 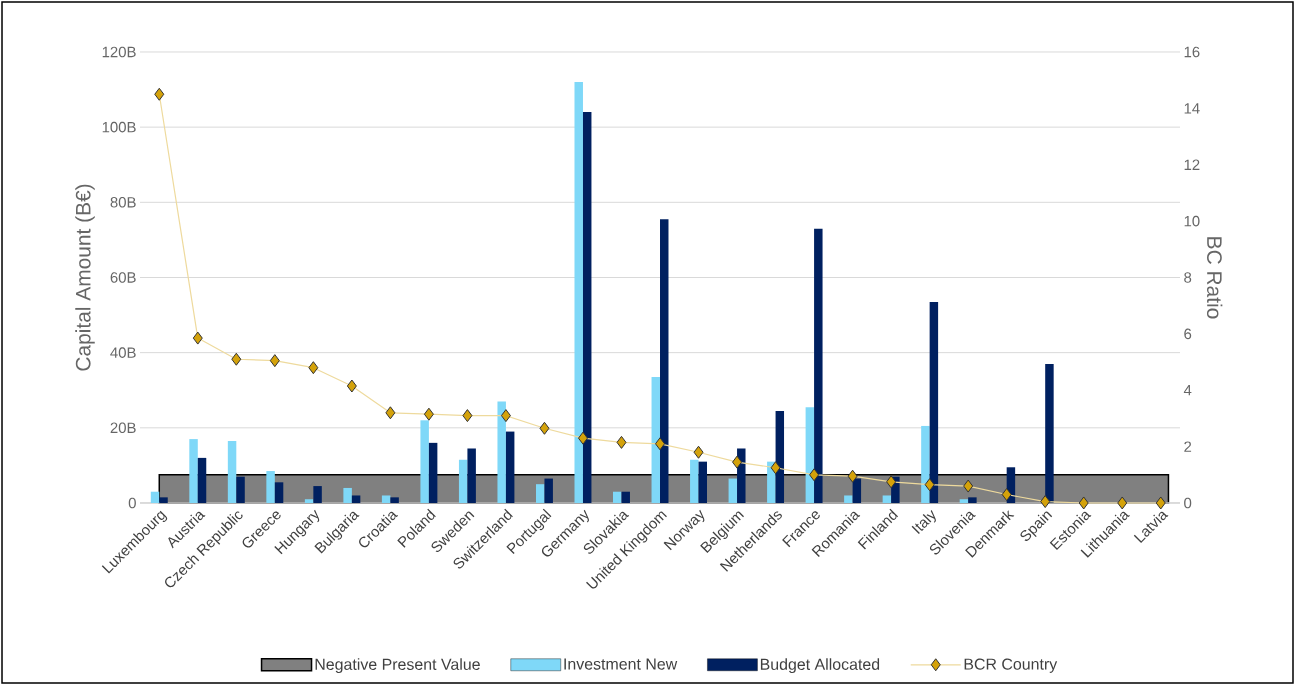 What do you see at coordinates (123, 352) in the screenshot?
I see `y-tick-label: 40B` at bounding box center [123, 352].